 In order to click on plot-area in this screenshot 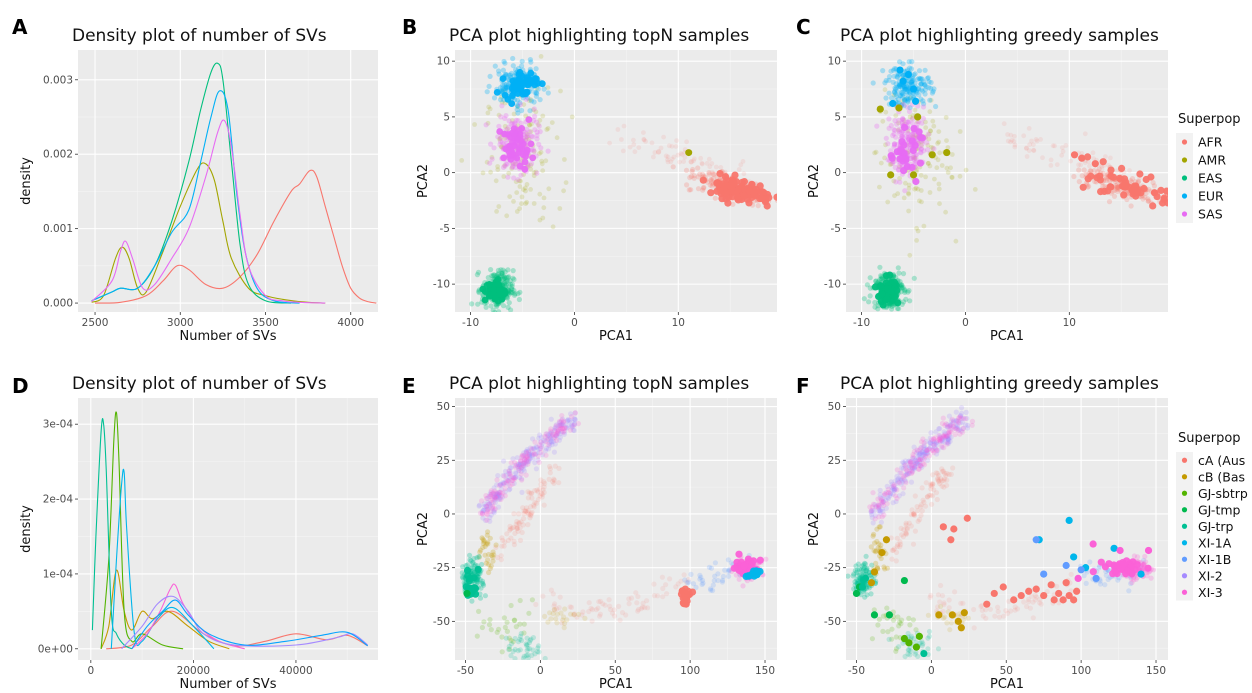, I will do `click(618, 183)`.